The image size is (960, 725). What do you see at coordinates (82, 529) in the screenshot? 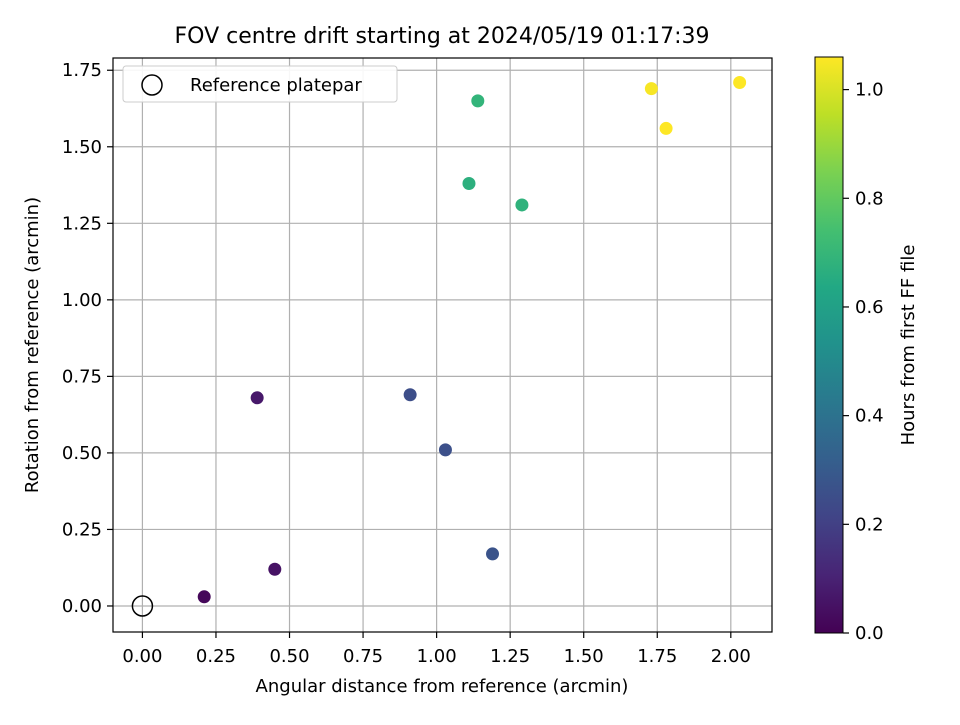
I see `y-tick-label: 0.25` at bounding box center [82, 529].